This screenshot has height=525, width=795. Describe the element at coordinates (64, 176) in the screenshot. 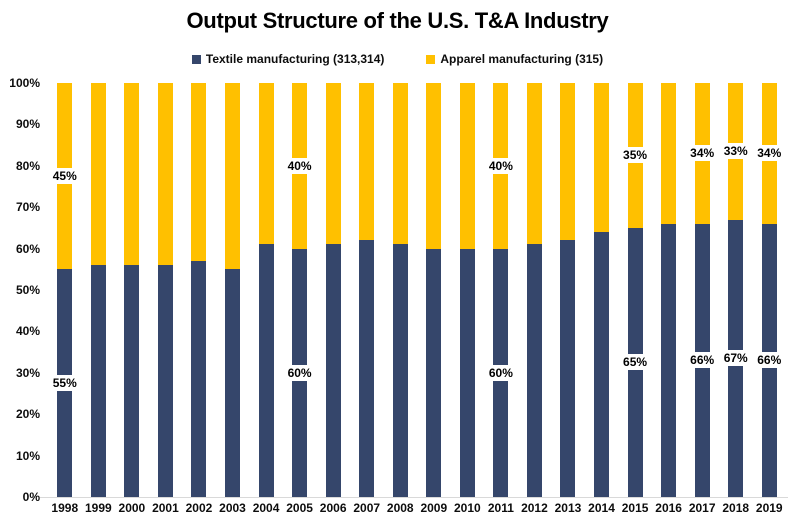

I see `apparel-value-label-1998: 45%` at that location.